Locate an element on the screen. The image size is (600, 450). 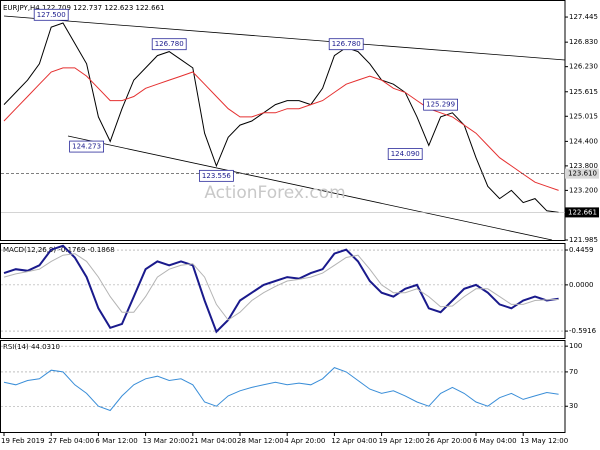
y-tick-label: 126.230 is located at coordinates (583, 67).